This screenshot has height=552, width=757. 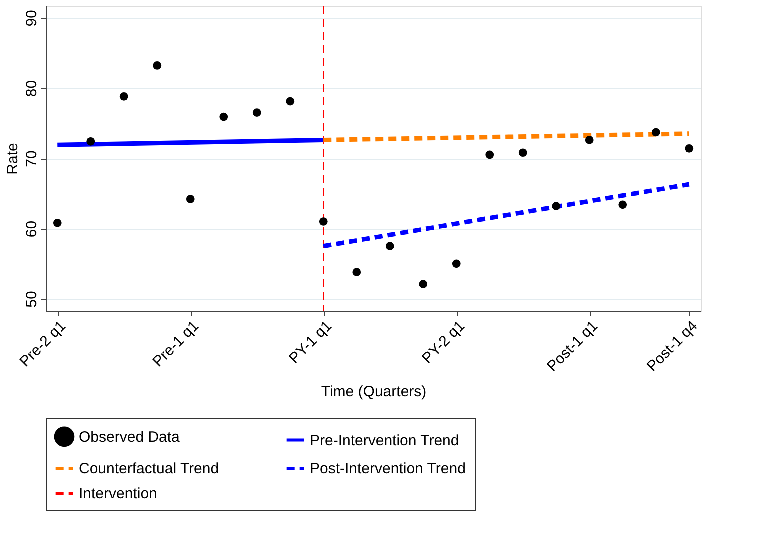 What do you see at coordinates (149, 469) in the screenshot?
I see `legend-label: Counterfactual Trend` at bounding box center [149, 469].